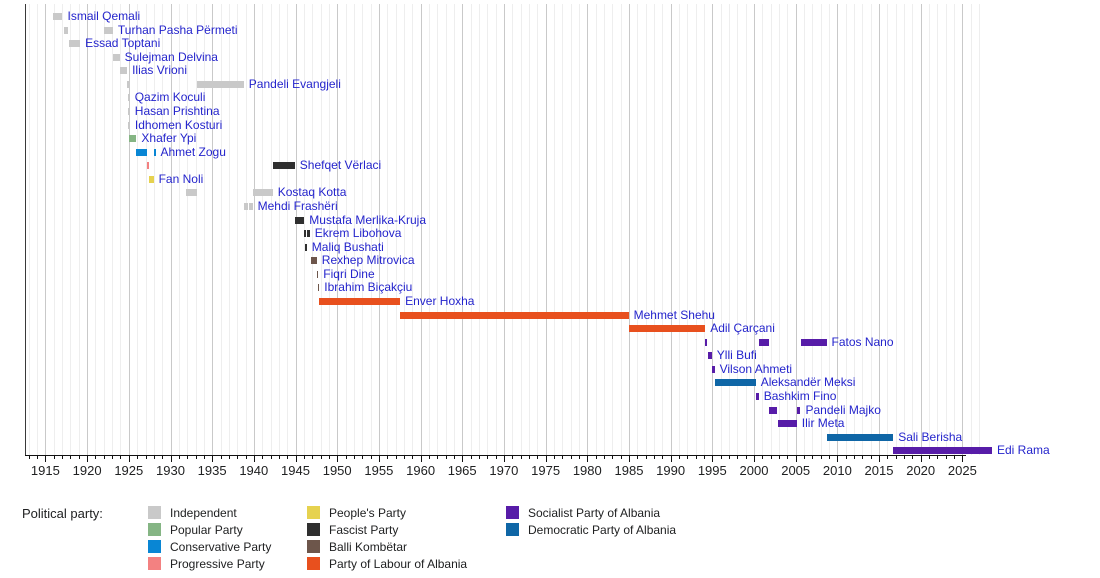  I want to click on timeline-row: Kostaq Kotta, so click(516, 192).